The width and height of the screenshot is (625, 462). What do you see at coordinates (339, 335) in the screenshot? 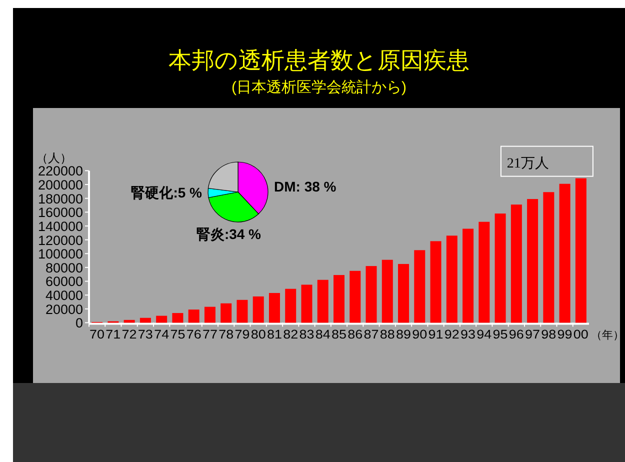
I see `x-tick-label: 85` at bounding box center [339, 335].